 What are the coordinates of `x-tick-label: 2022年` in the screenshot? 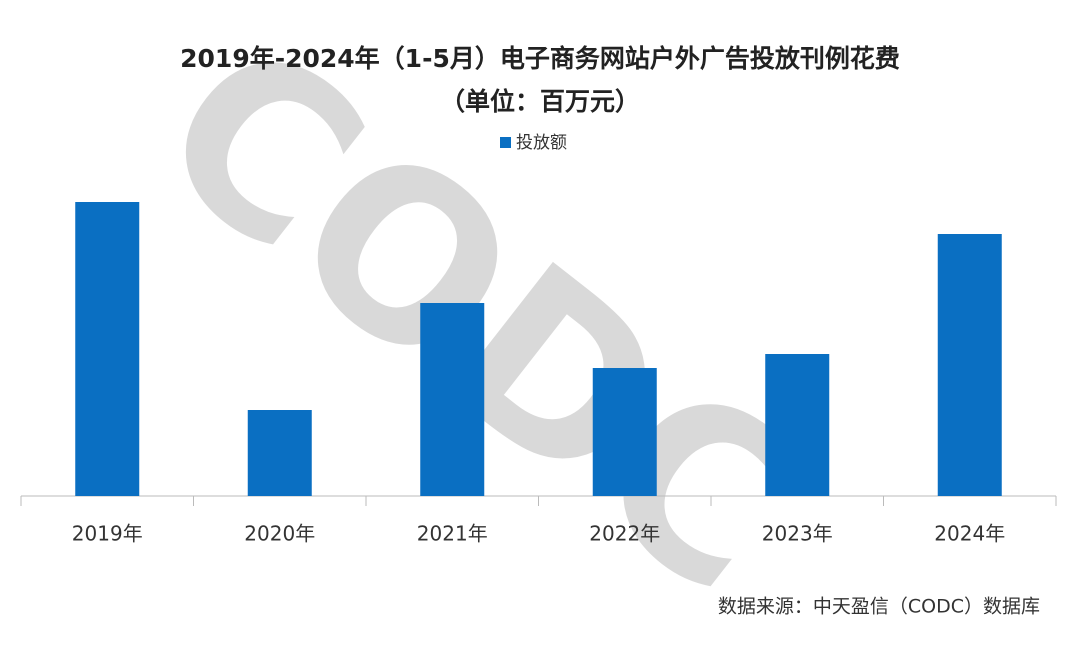 It's located at (624, 534).